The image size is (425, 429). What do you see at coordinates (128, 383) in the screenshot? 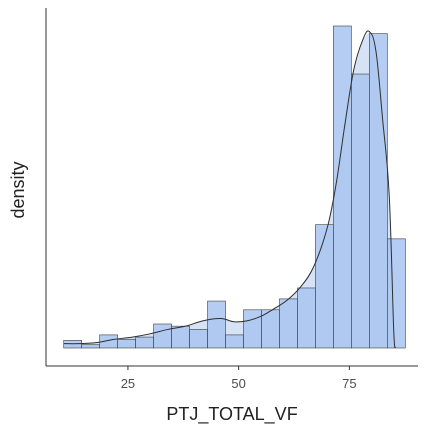
I see `x-tick-label: 25` at bounding box center [128, 383].